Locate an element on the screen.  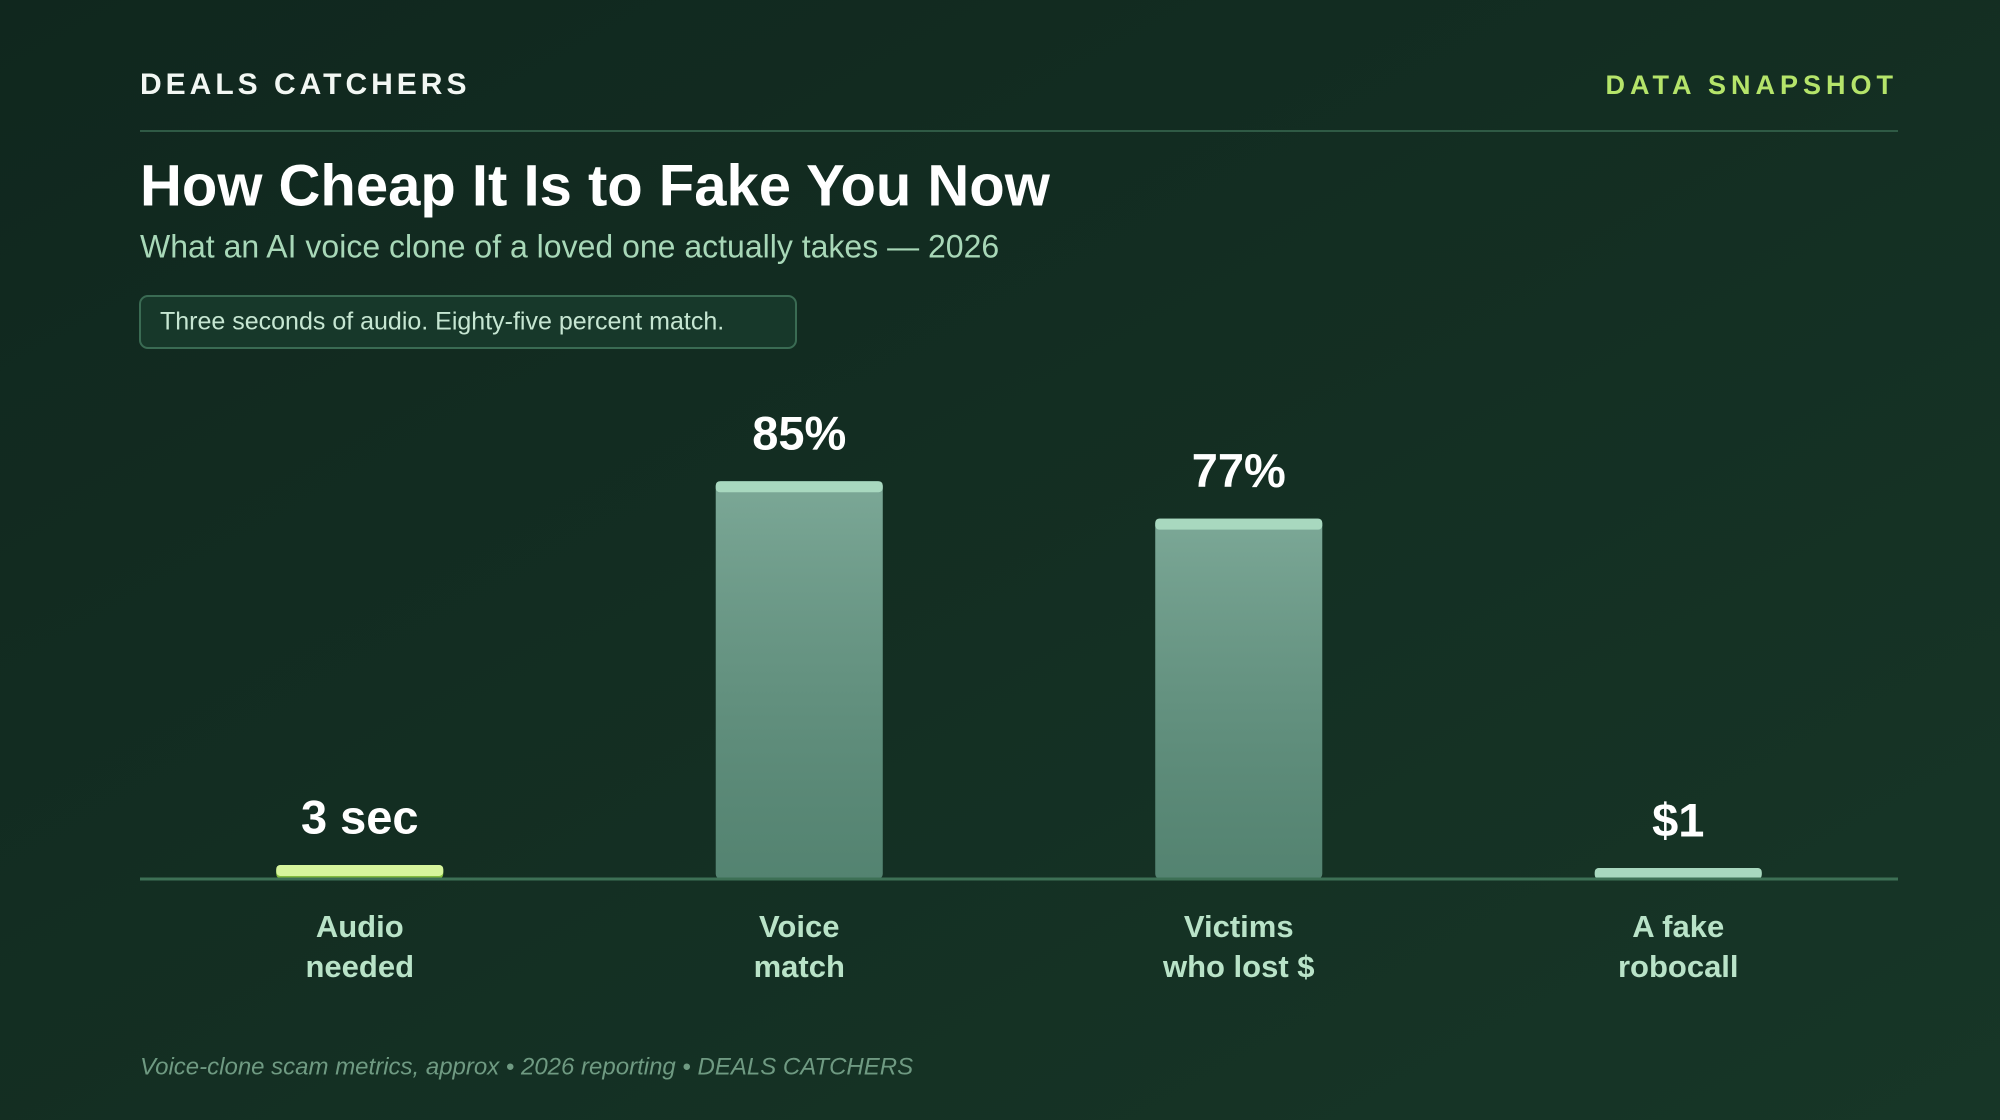
x-tick-label: Victims who lost $ is located at coordinates (1238, 946).